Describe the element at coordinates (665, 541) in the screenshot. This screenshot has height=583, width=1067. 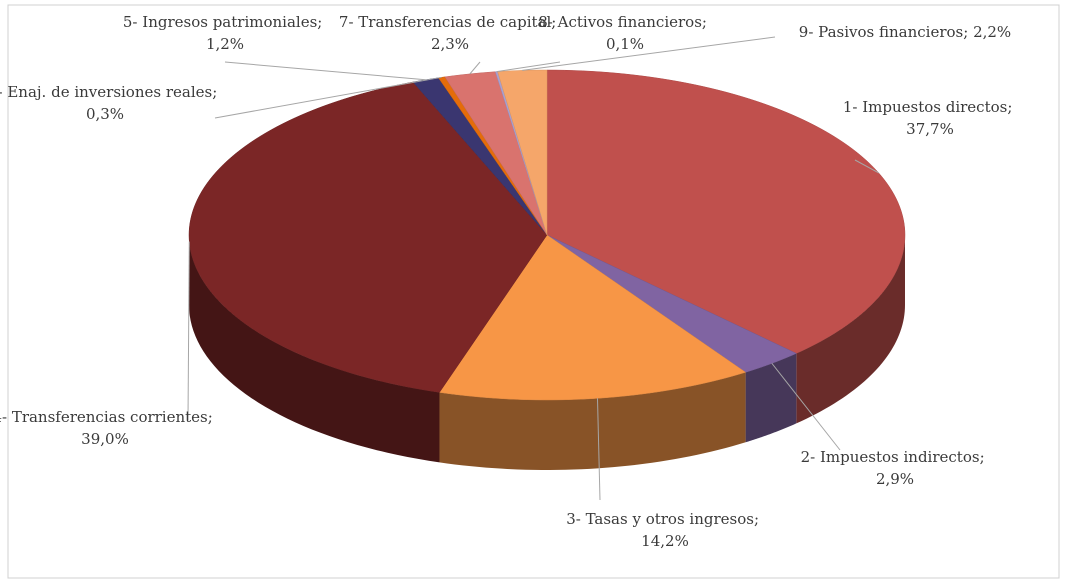
I see `value-label: 14,2%` at that location.